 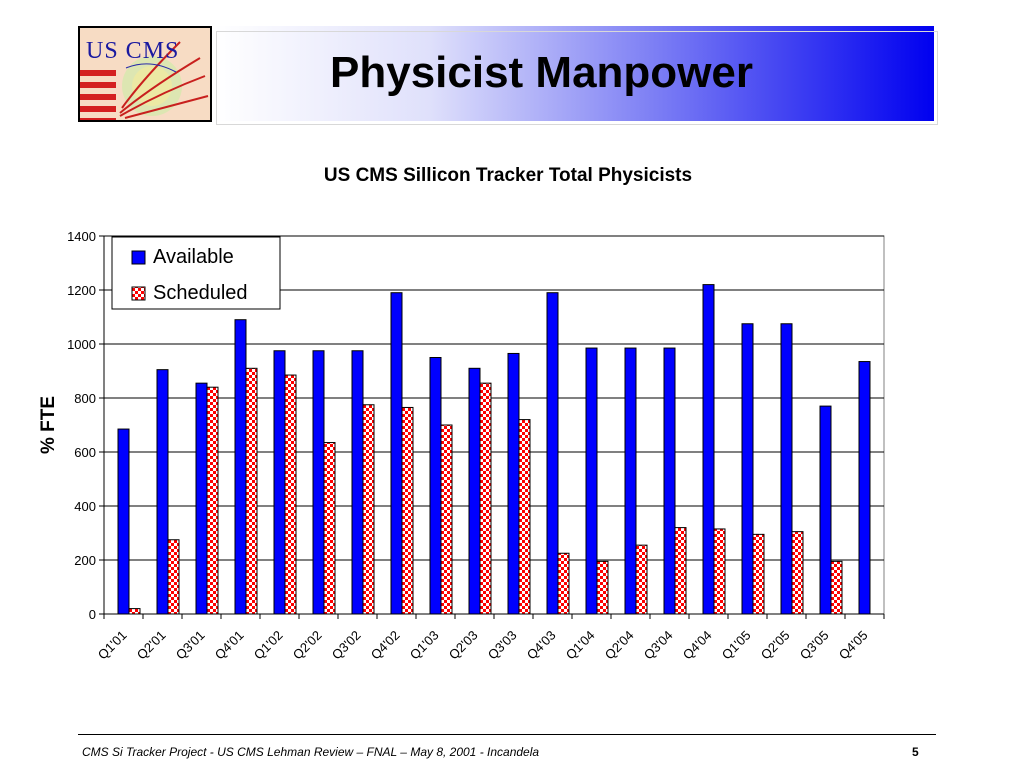 What do you see at coordinates (507, 734) in the screenshot?
I see `footer-divider` at bounding box center [507, 734].